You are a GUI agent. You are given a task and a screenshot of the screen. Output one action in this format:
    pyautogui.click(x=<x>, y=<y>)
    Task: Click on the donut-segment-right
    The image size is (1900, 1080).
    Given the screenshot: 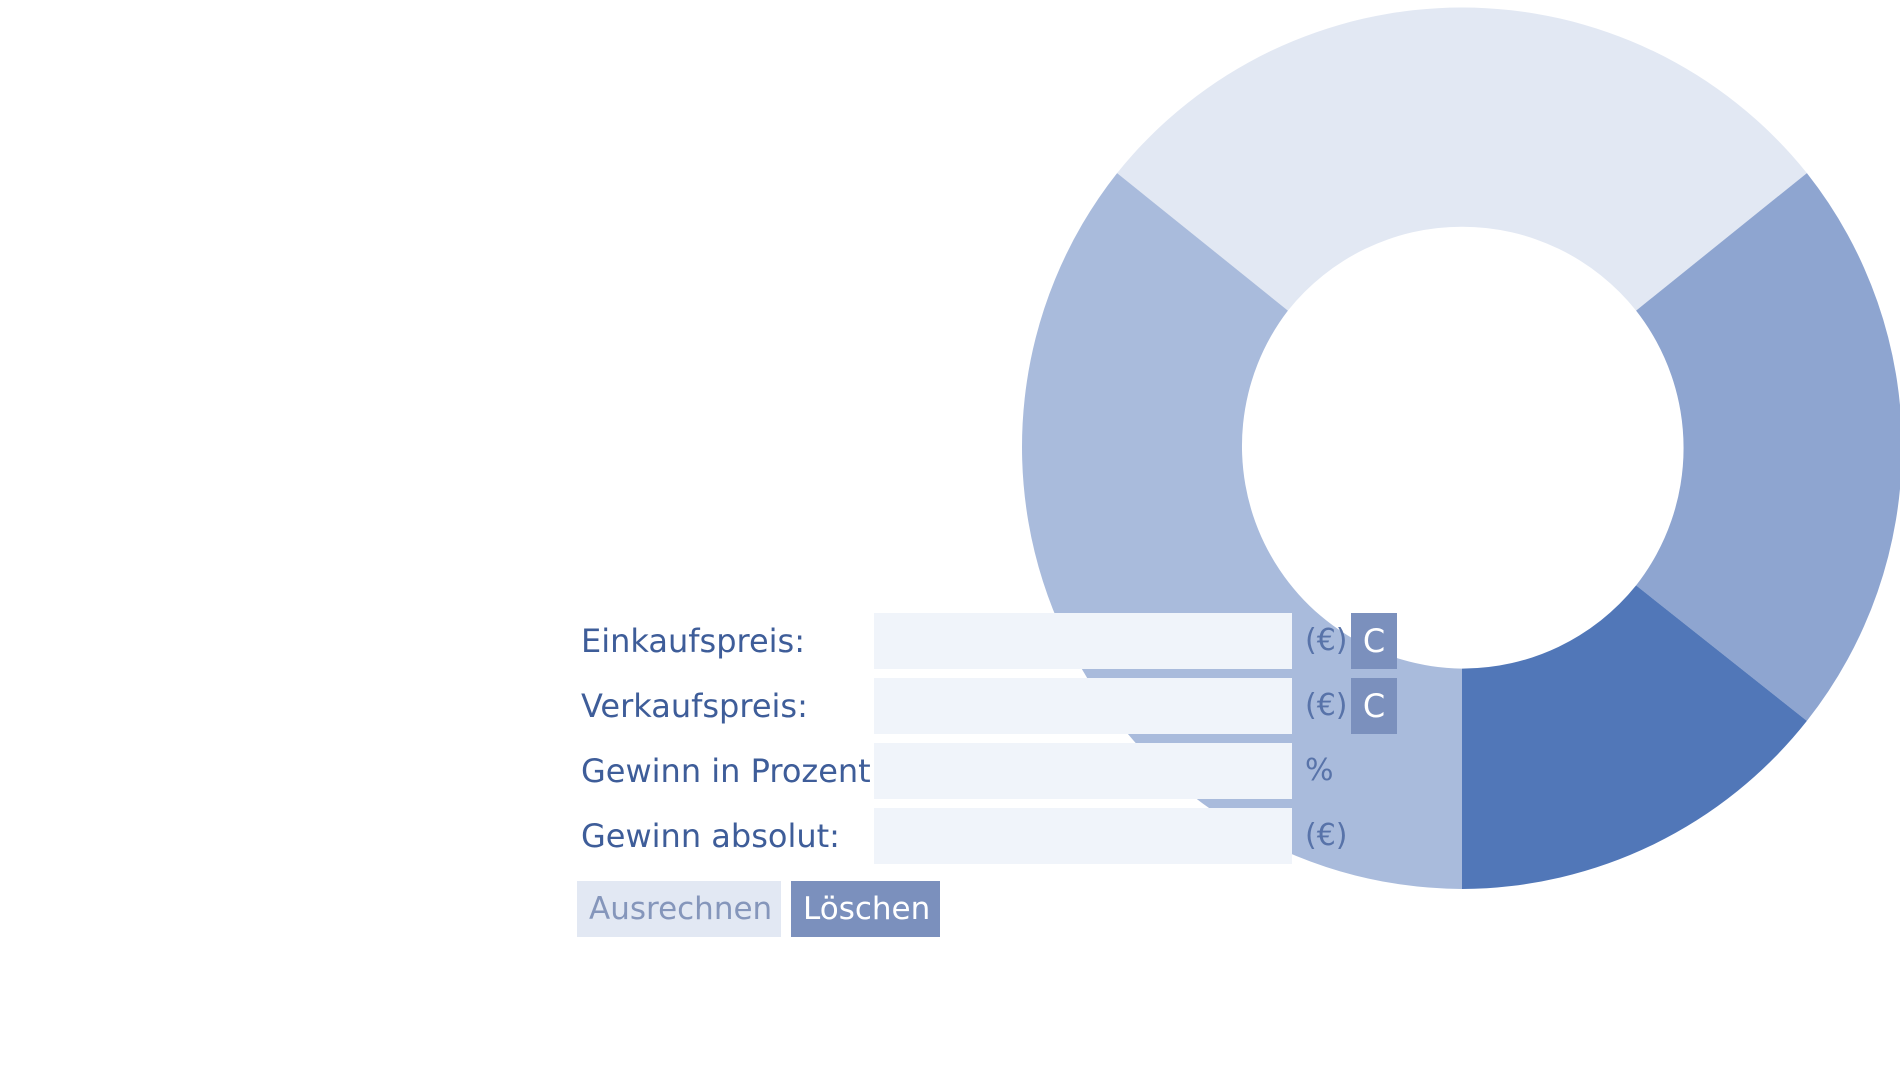 What is the action you would take?
    pyautogui.click(x=1768, y=447)
    